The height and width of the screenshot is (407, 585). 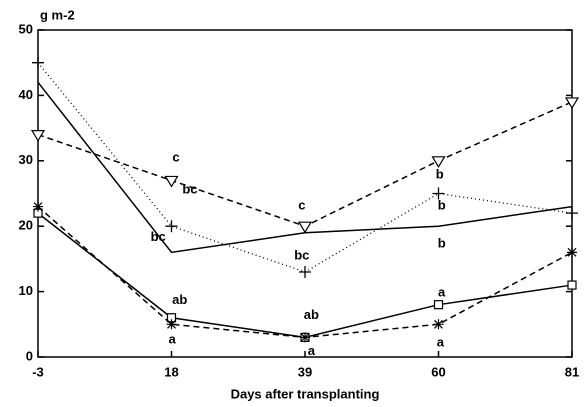 What do you see at coordinates (26, 159) in the screenshot?
I see `y-tick-label: 30` at bounding box center [26, 159].